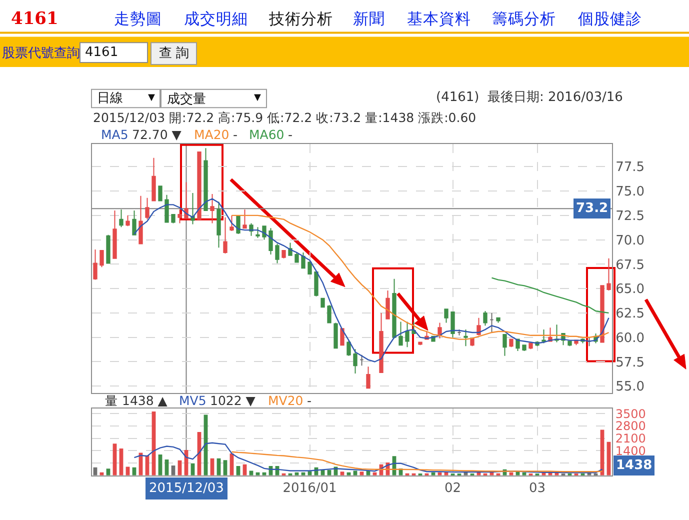 Image resolution: width=689 pixels, height=520 pixels. I want to click on x-tick-label: 2016/01, so click(309, 488).